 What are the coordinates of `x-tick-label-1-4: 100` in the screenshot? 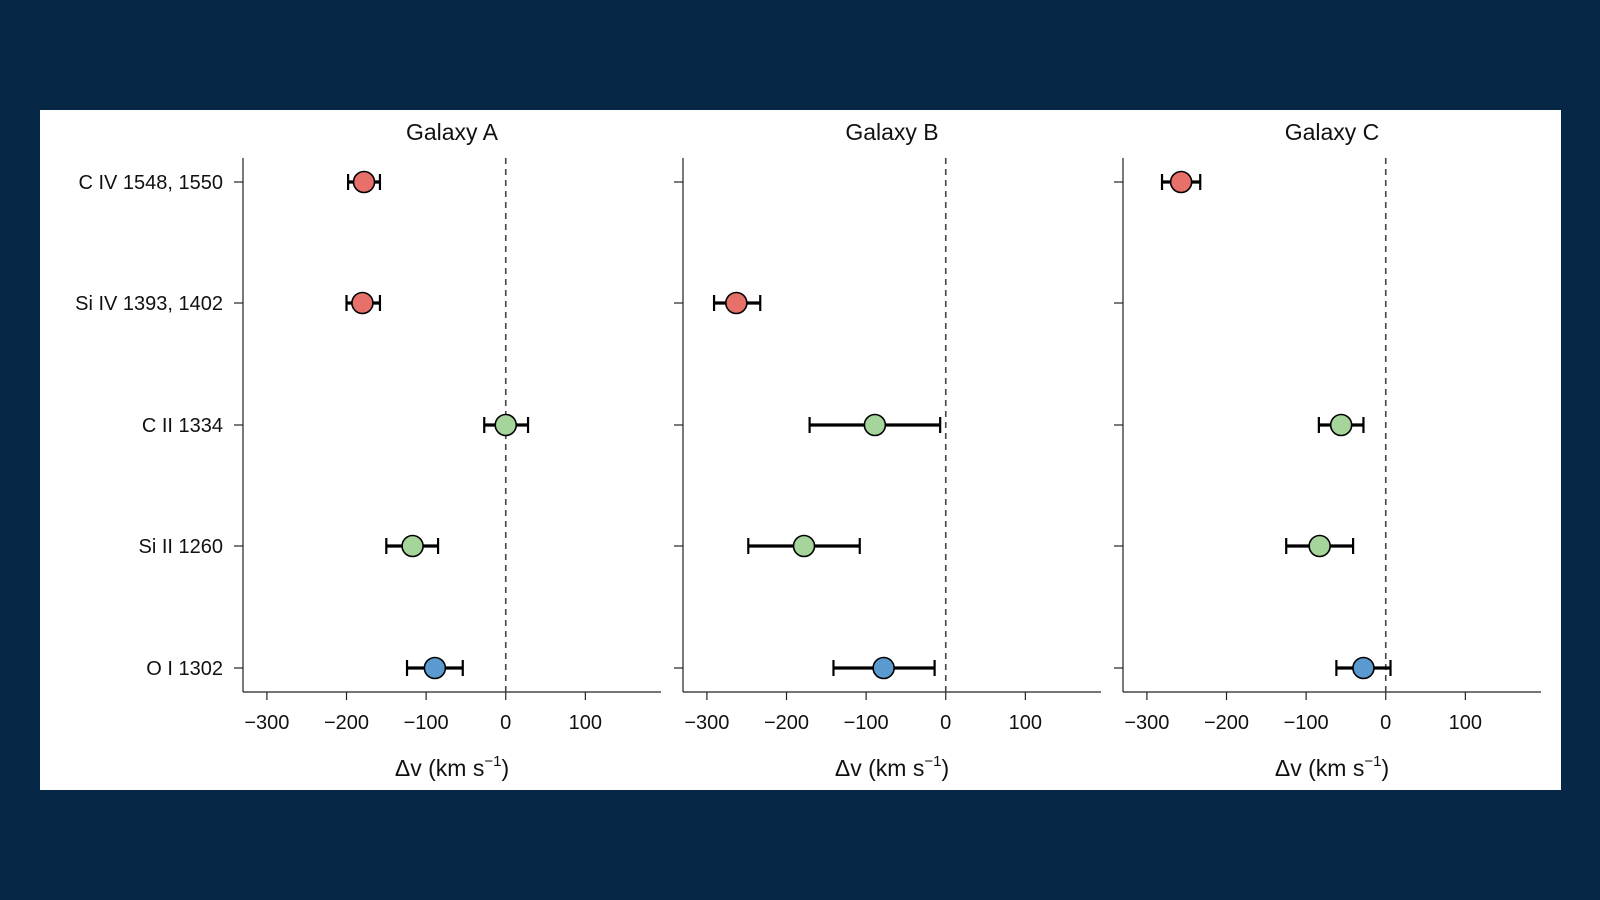 It's located at (1025, 723).